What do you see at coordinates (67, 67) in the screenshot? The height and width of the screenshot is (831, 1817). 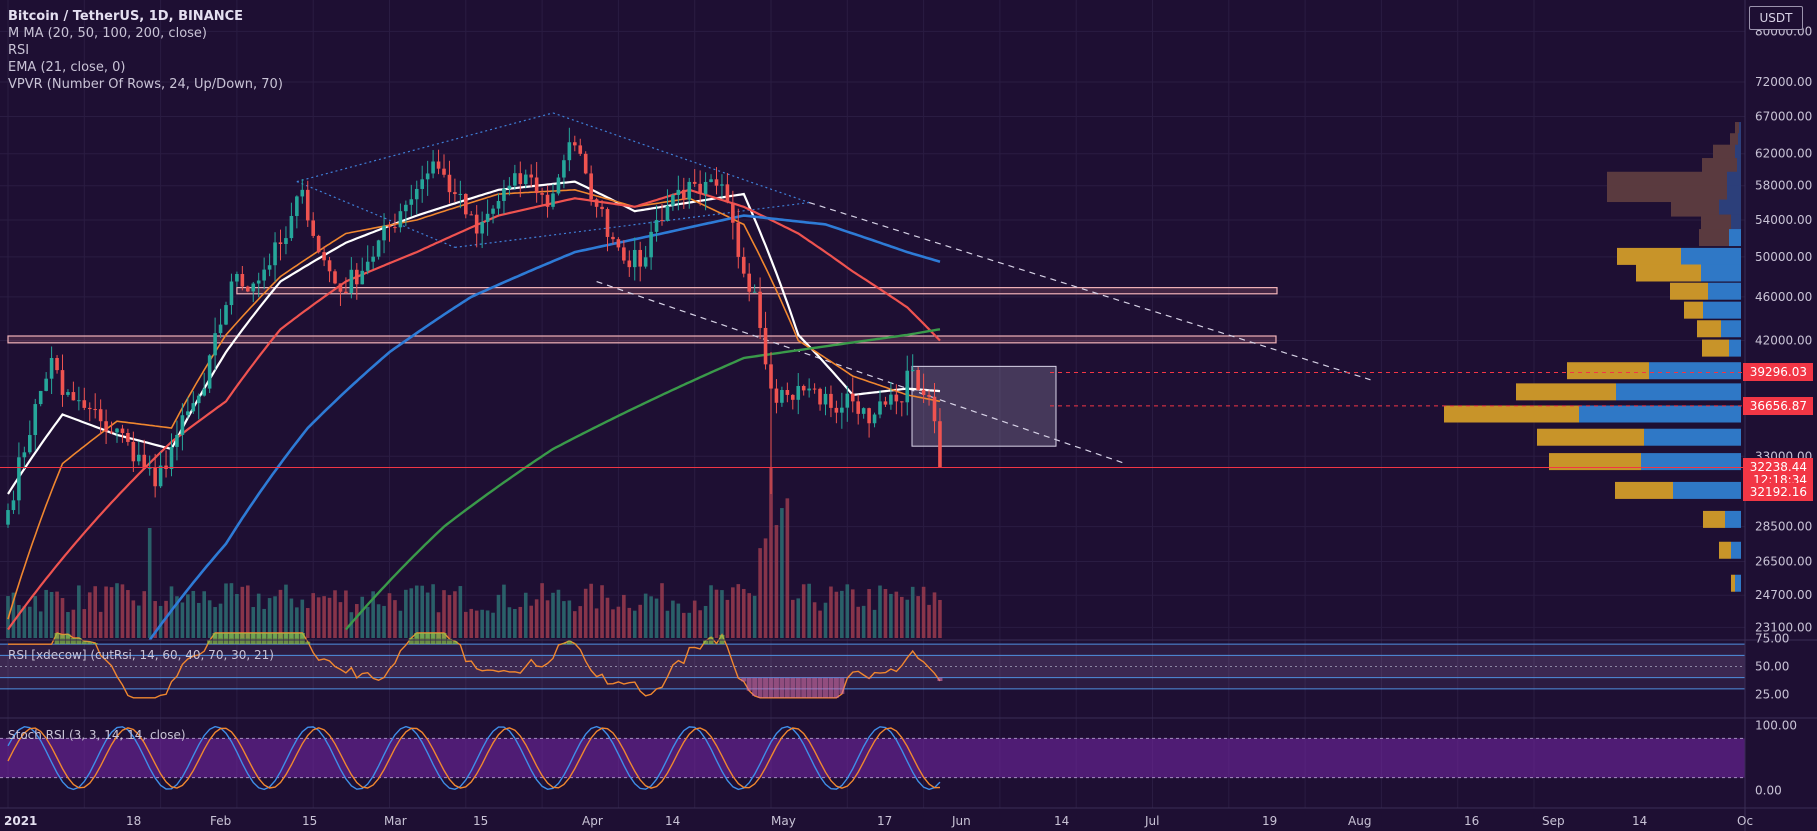 I see `indicator-ema: EMA (21, close, 0)` at bounding box center [67, 67].